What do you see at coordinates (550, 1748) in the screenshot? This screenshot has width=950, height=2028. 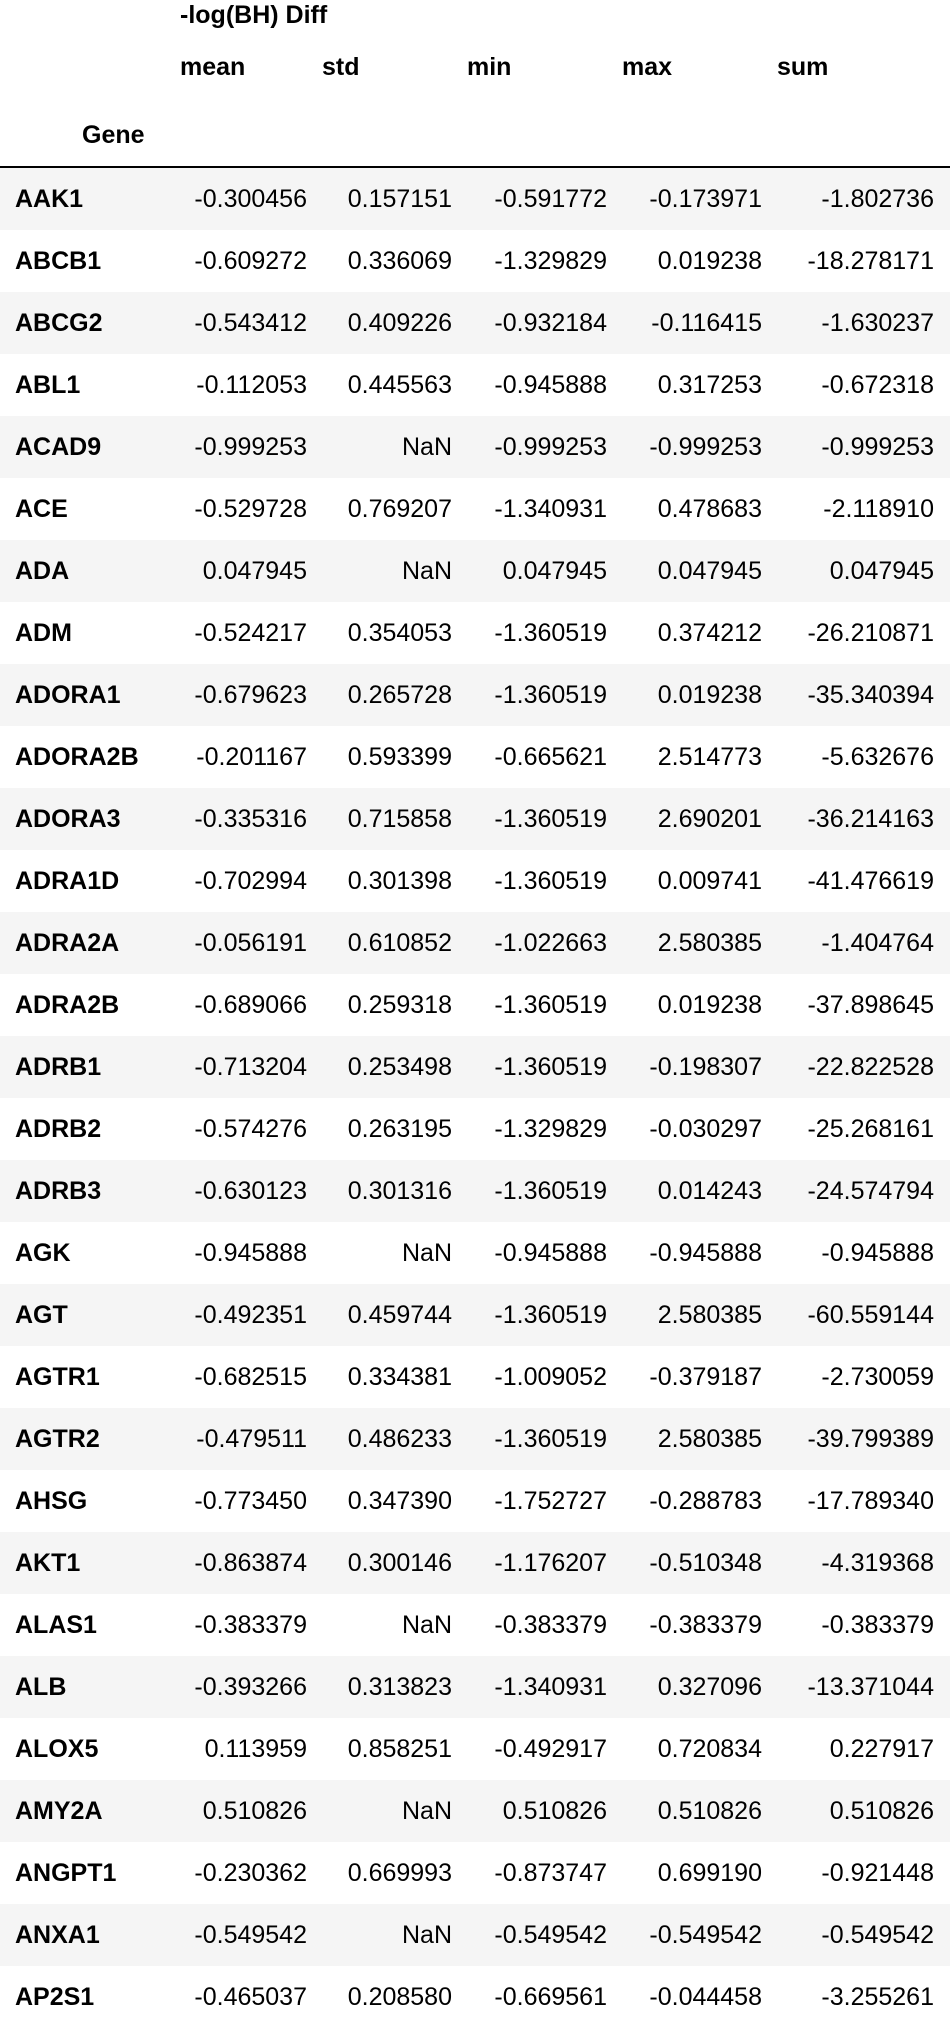 I see `cell-min: -0.492917` at bounding box center [550, 1748].